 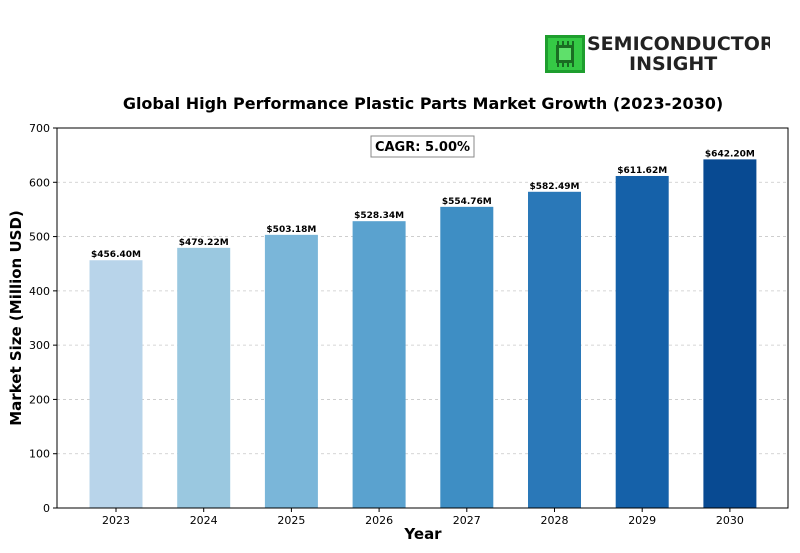 I want to click on x-tick-label-2023: 2023, so click(x=116, y=520).